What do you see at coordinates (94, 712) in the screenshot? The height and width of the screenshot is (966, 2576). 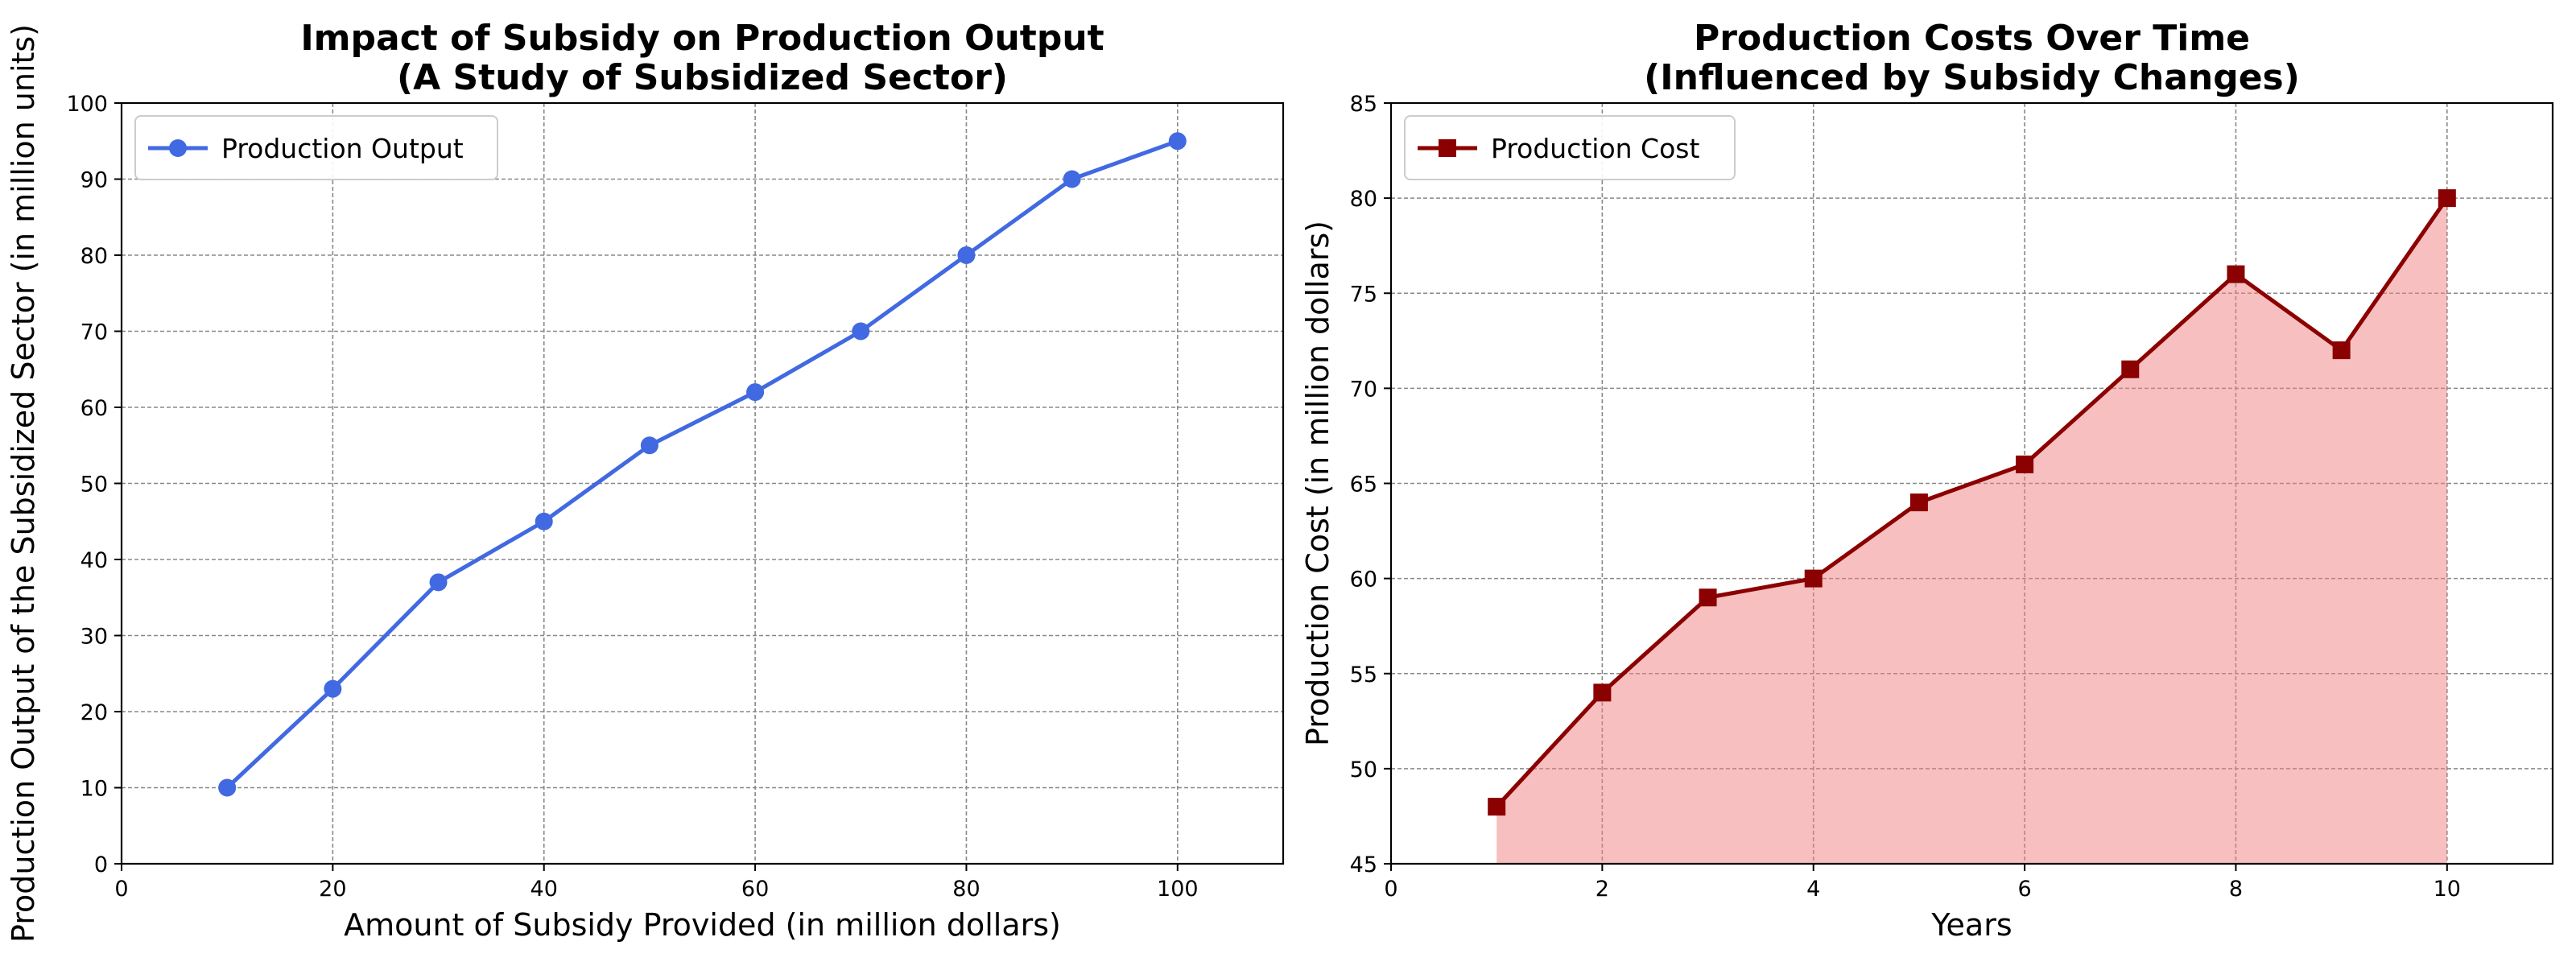 I see `y-tick-label: 20` at bounding box center [94, 712].